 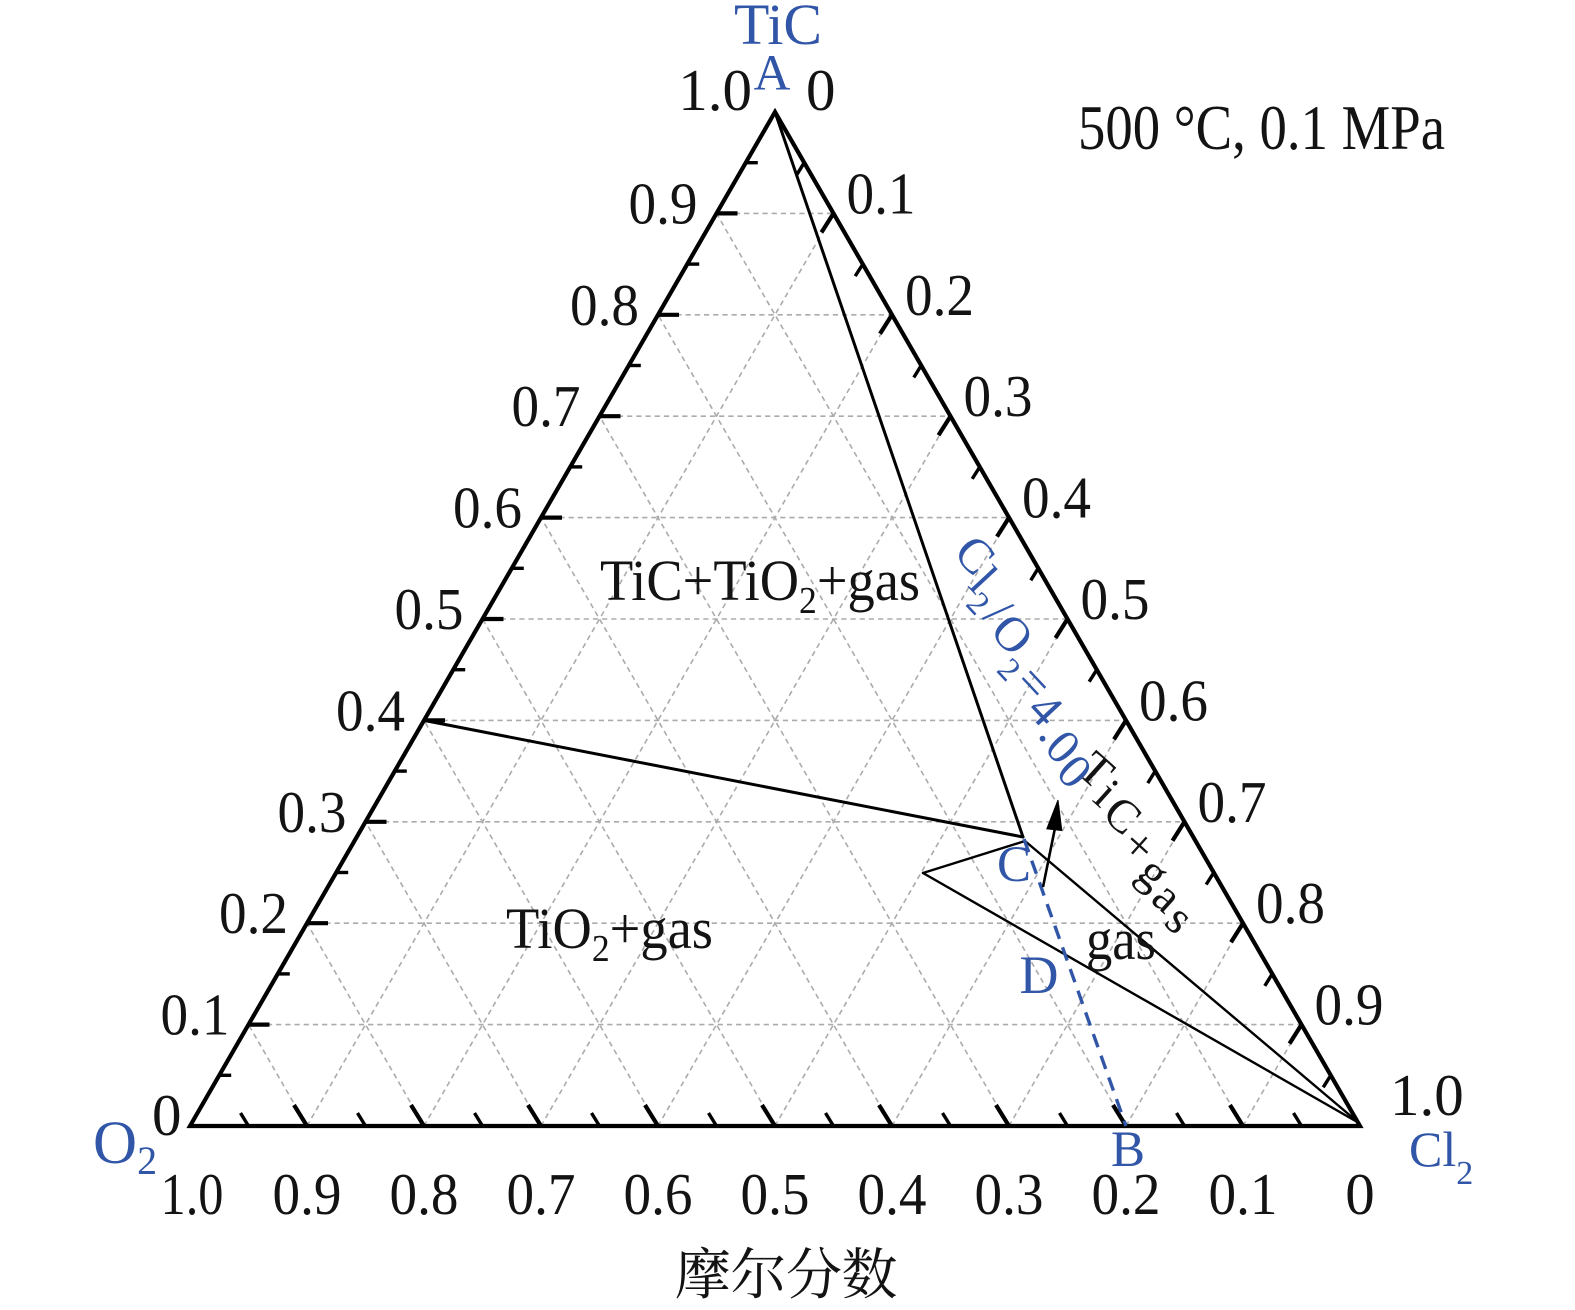 I want to click on svg-text: TiC, so click(x=778, y=28).